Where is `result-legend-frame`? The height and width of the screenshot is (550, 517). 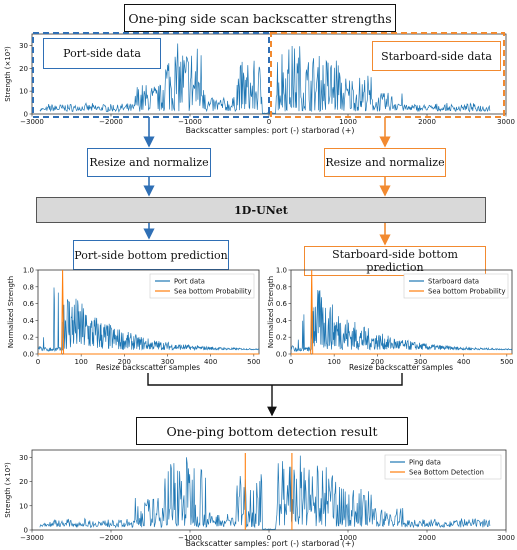
result-legend-frame is located at coordinates (443, 467).